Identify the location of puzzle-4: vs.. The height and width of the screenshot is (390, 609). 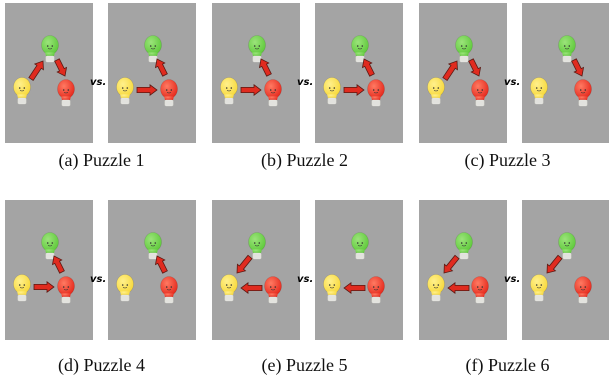
(100, 270).